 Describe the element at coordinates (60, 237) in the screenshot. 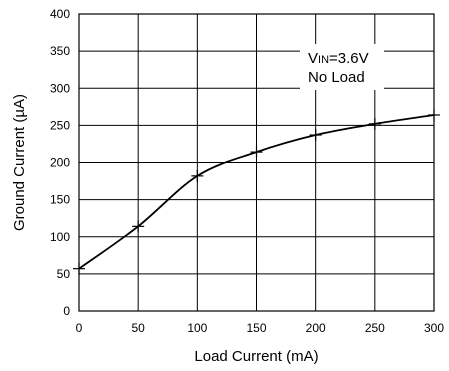

I see `y-tick-label: 100` at that location.